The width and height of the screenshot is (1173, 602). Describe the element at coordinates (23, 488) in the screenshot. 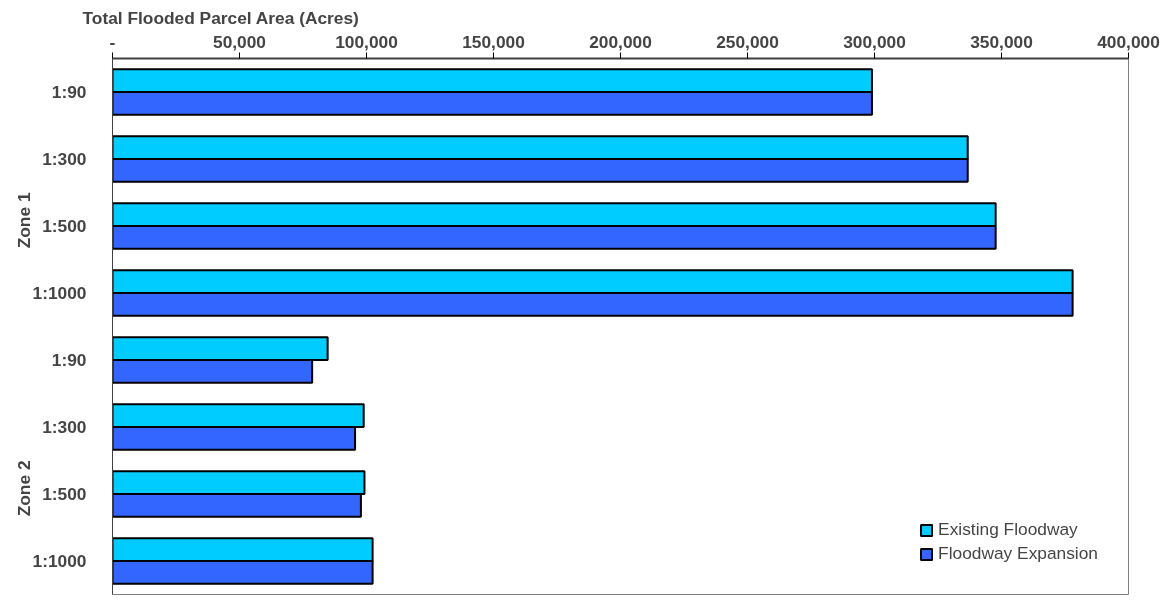

I see `text: Zone 2` at that location.